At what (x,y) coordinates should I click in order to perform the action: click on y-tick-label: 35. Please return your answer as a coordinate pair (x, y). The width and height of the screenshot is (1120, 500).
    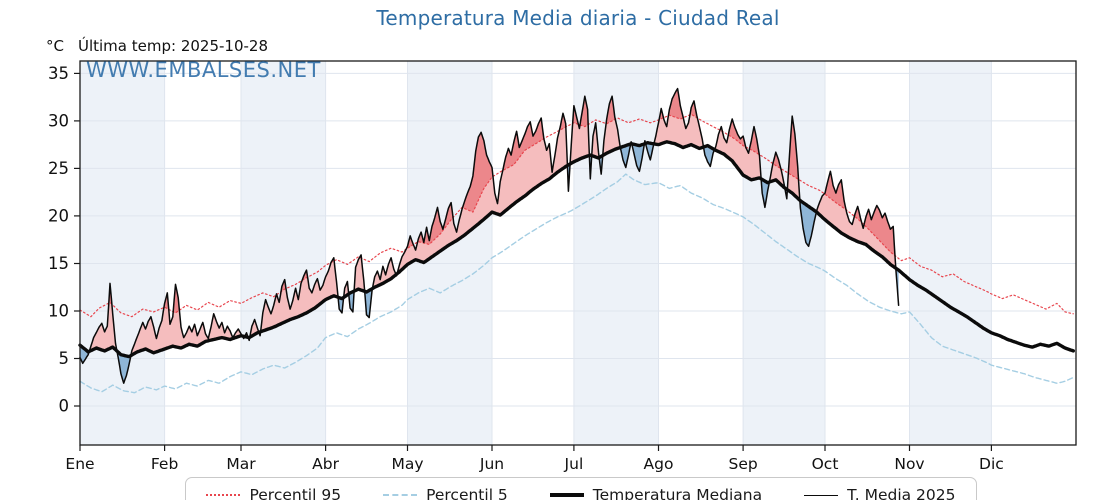
    Looking at the image, I should click on (58, 73).